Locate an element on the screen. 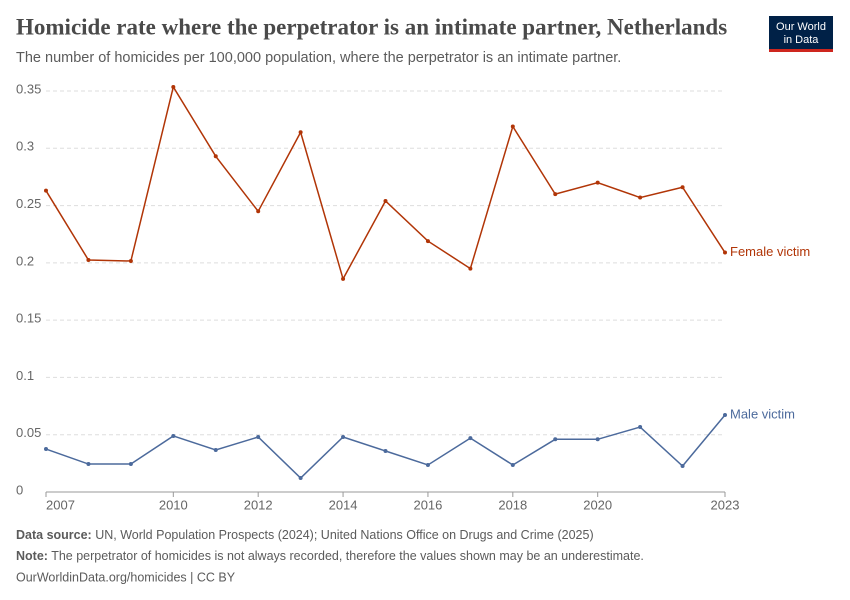 The width and height of the screenshot is (850, 600). y-tick-label: 0.2 is located at coordinates (25, 260).